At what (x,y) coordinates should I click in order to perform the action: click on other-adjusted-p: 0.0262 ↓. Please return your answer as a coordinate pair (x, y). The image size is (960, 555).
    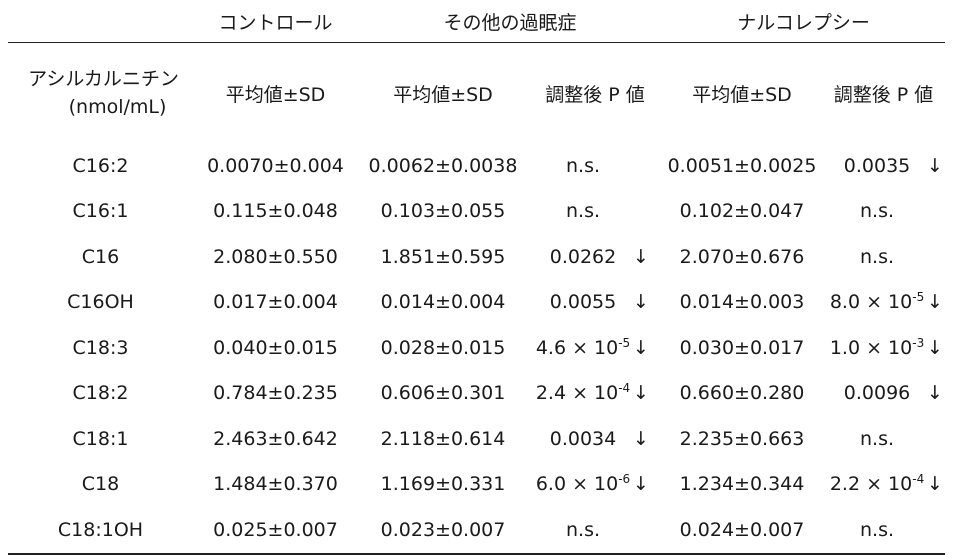
    Looking at the image, I should click on (595, 257).